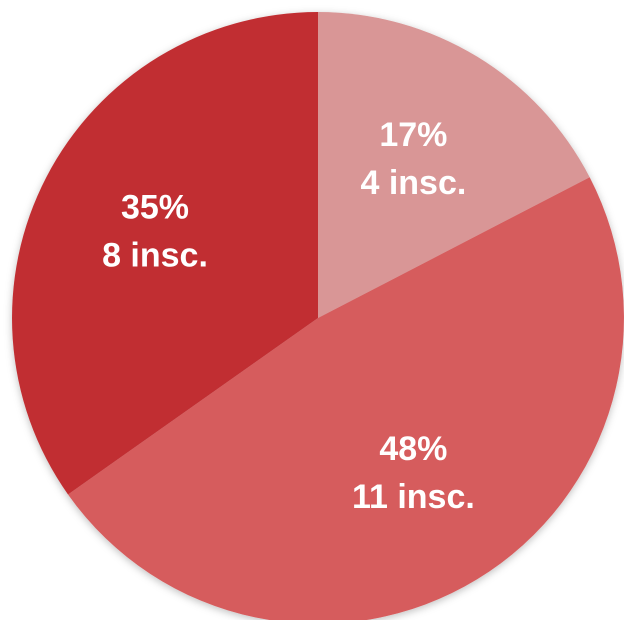  Describe the element at coordinates (155, 207) in the screenshot. I see `slice-percent-label: 35%` at that location.